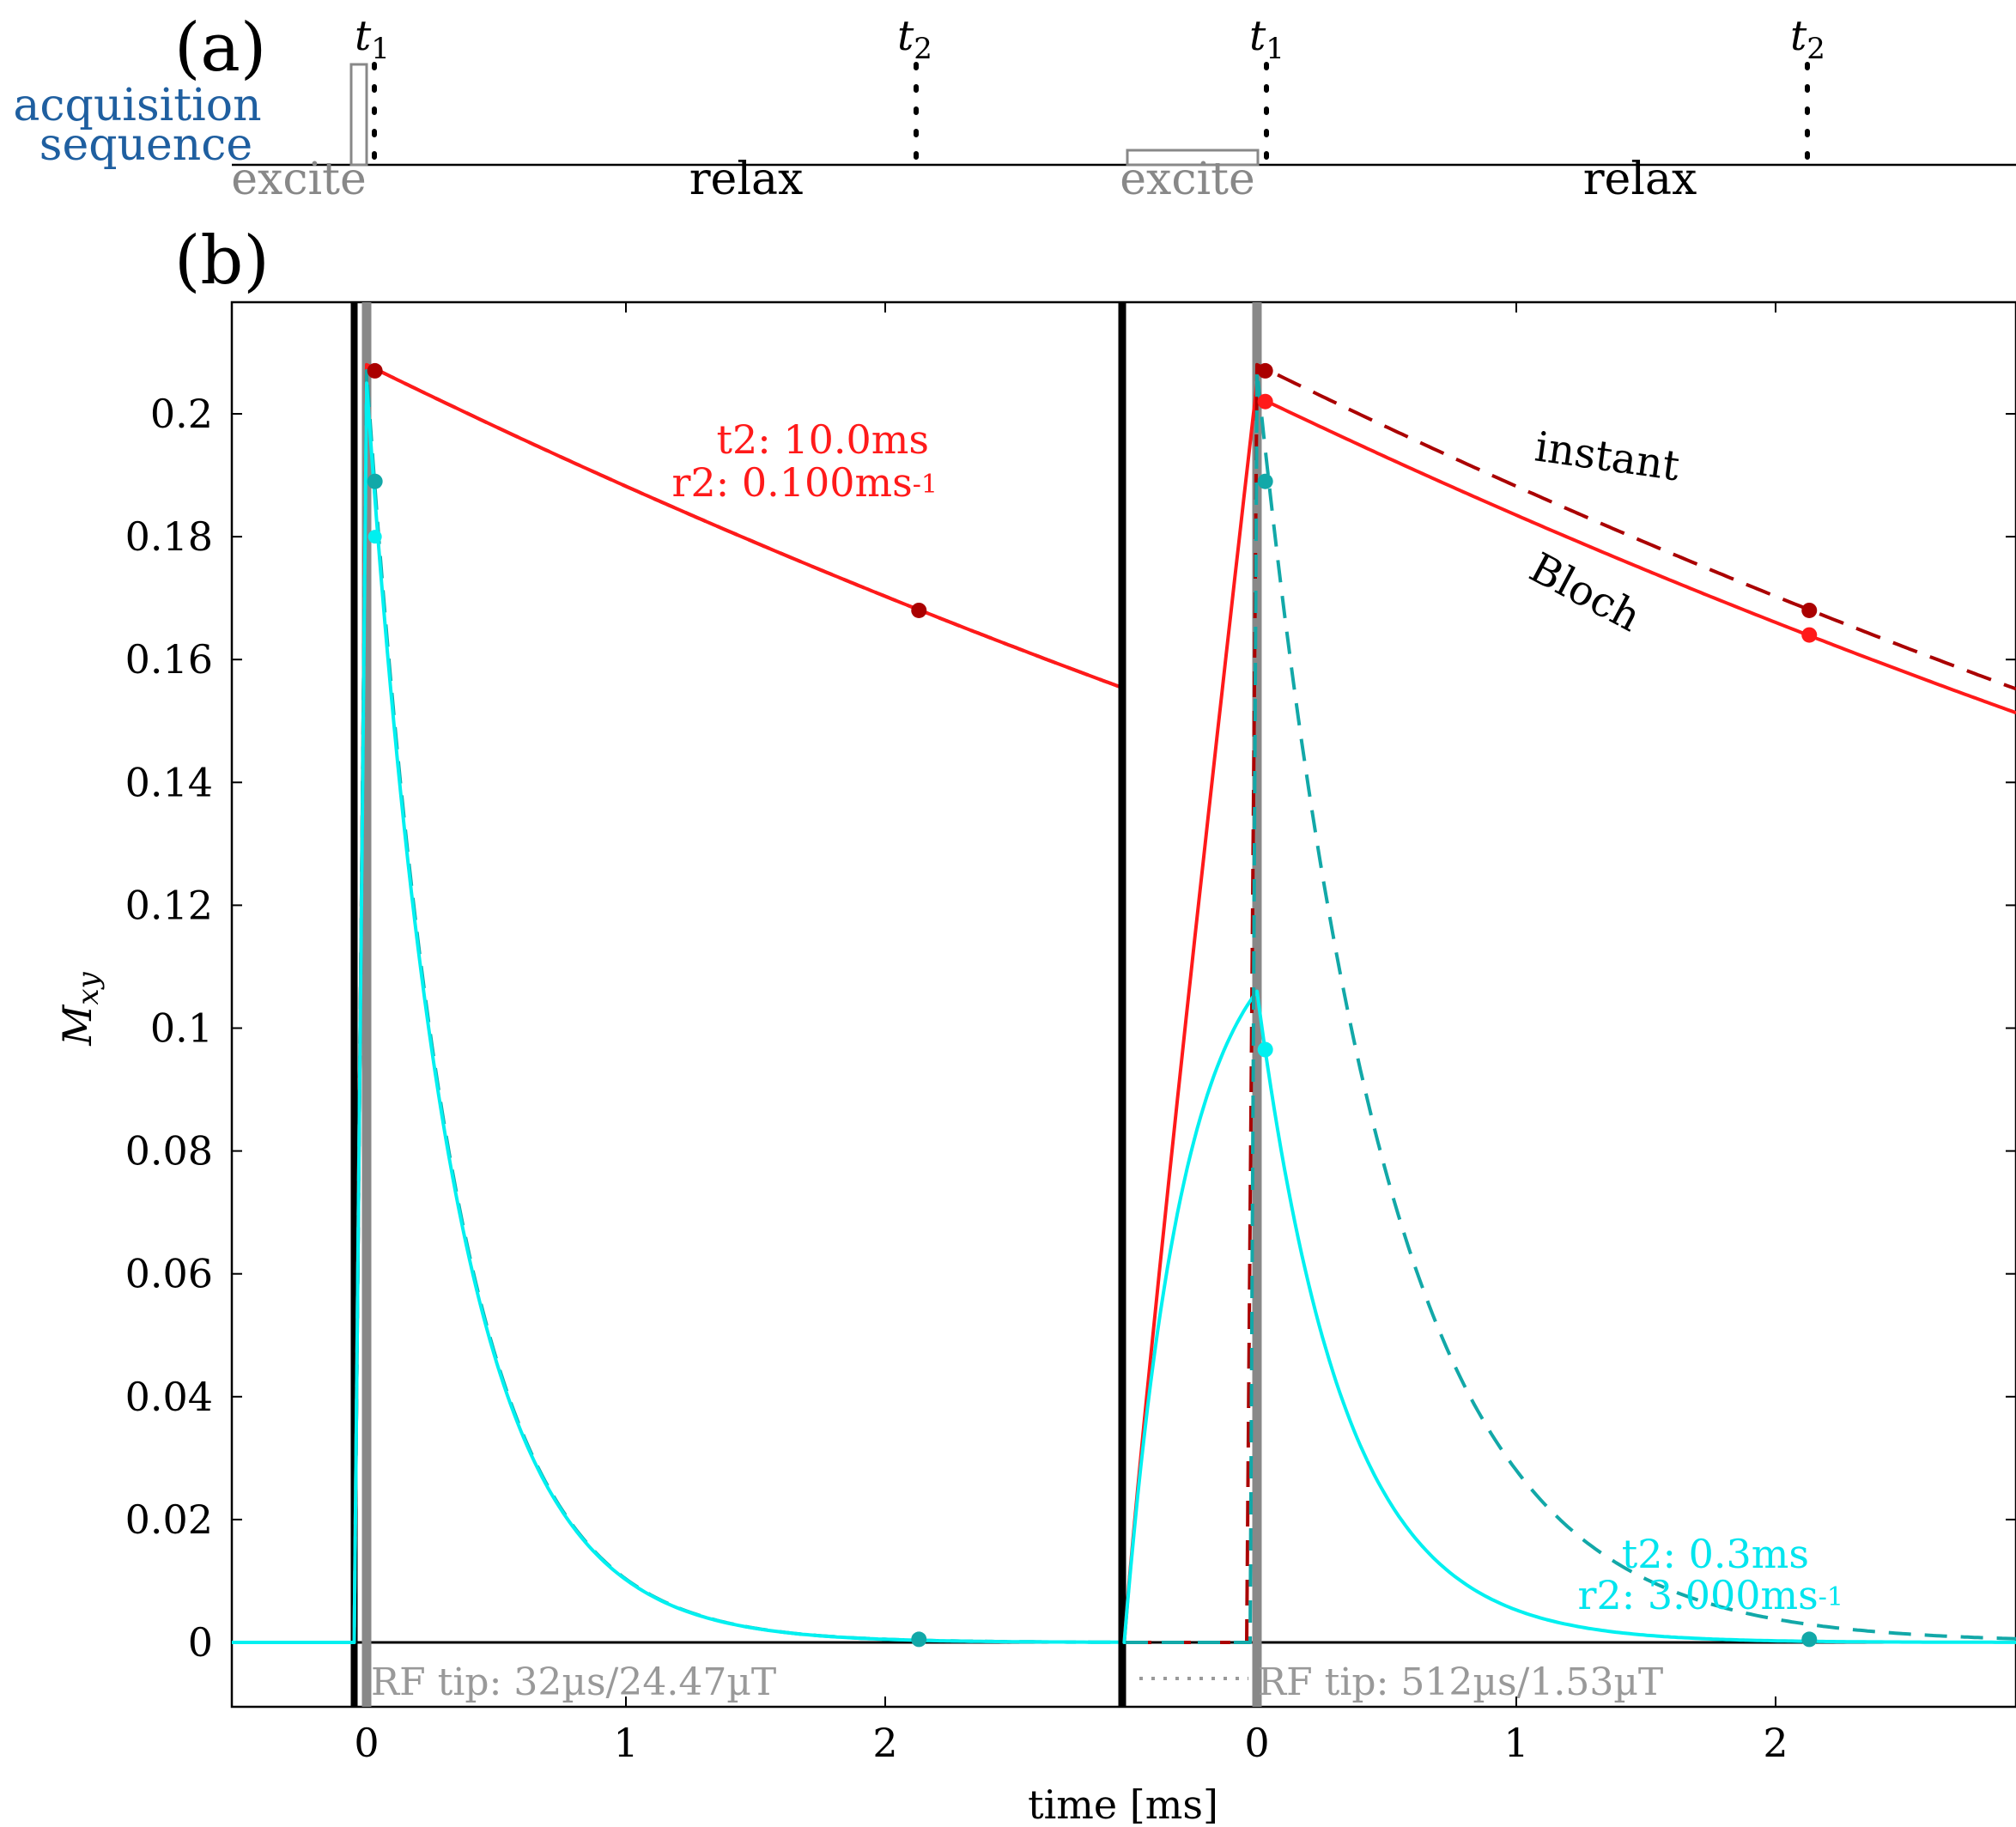 This screenshot has width=2016, height=1827. What do you see at coordinates (1715, 1554) in the screenshot?
I see `cyan-t2-label: t2: 0.3ms` at bounding box center [1715, 1554].